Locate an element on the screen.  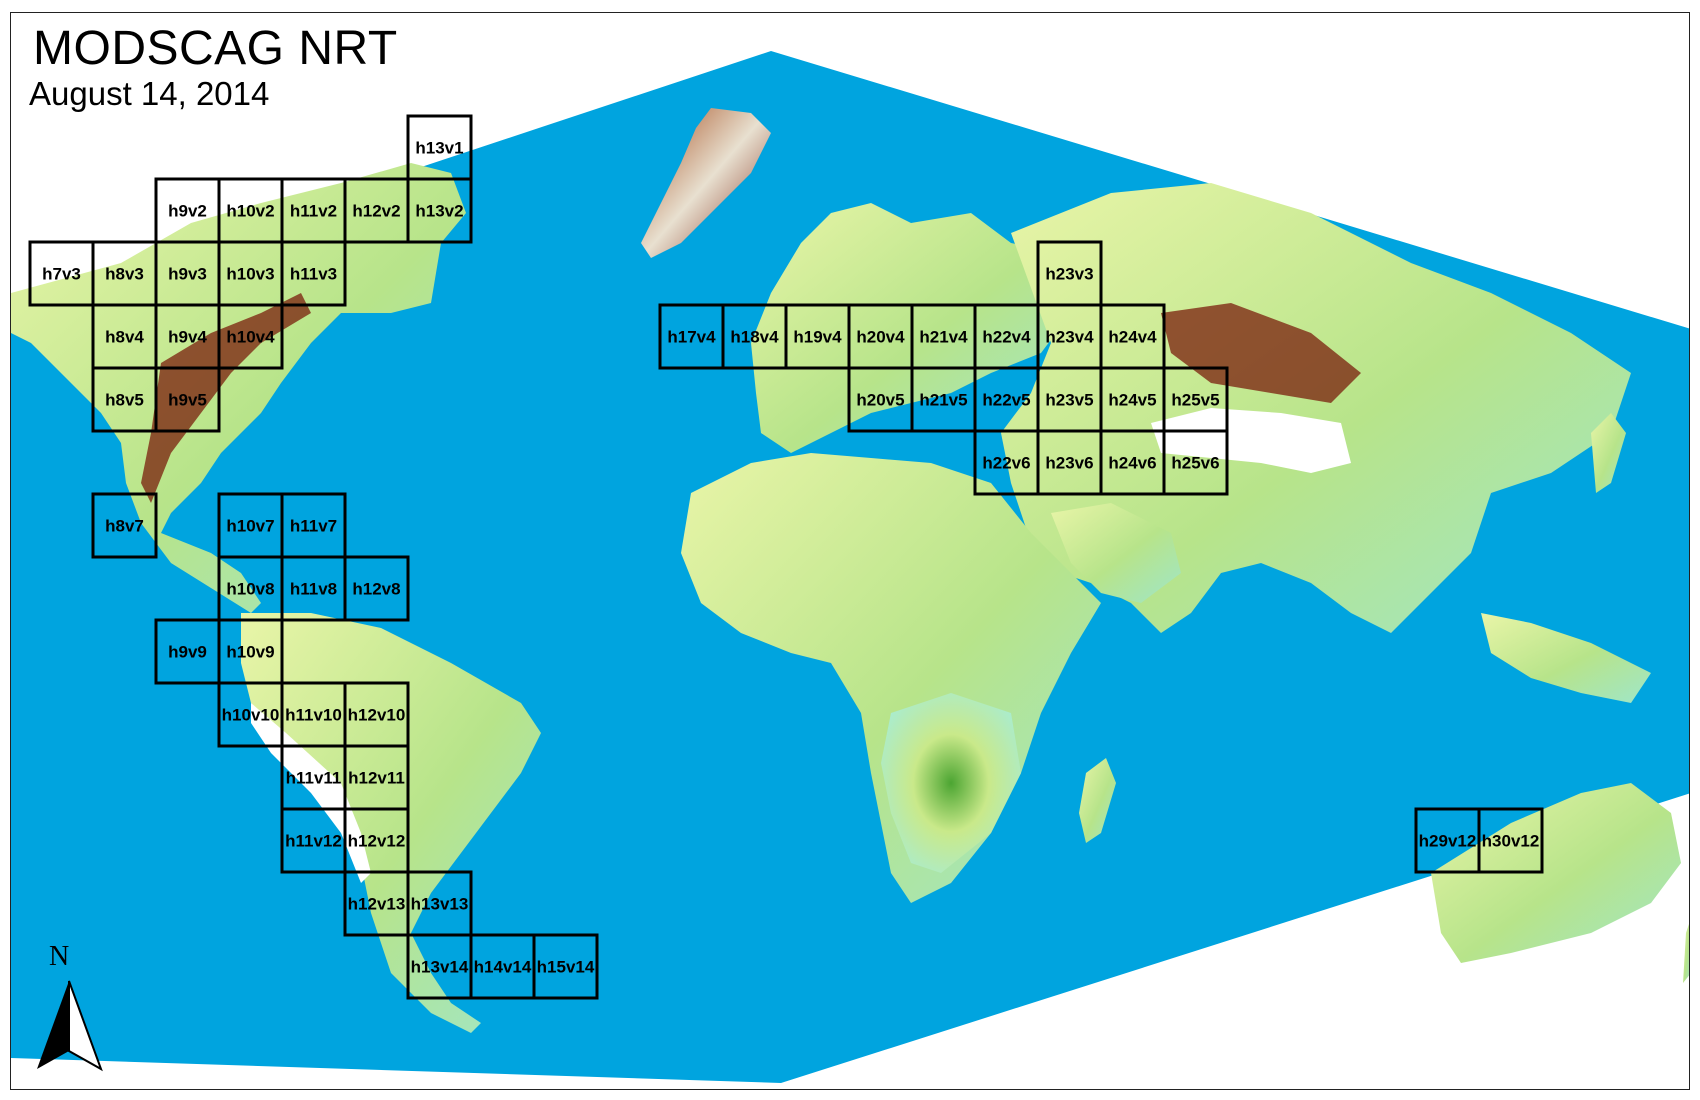
tile-label-h23v4: h23v4 is located at coordinates (1069, 337).